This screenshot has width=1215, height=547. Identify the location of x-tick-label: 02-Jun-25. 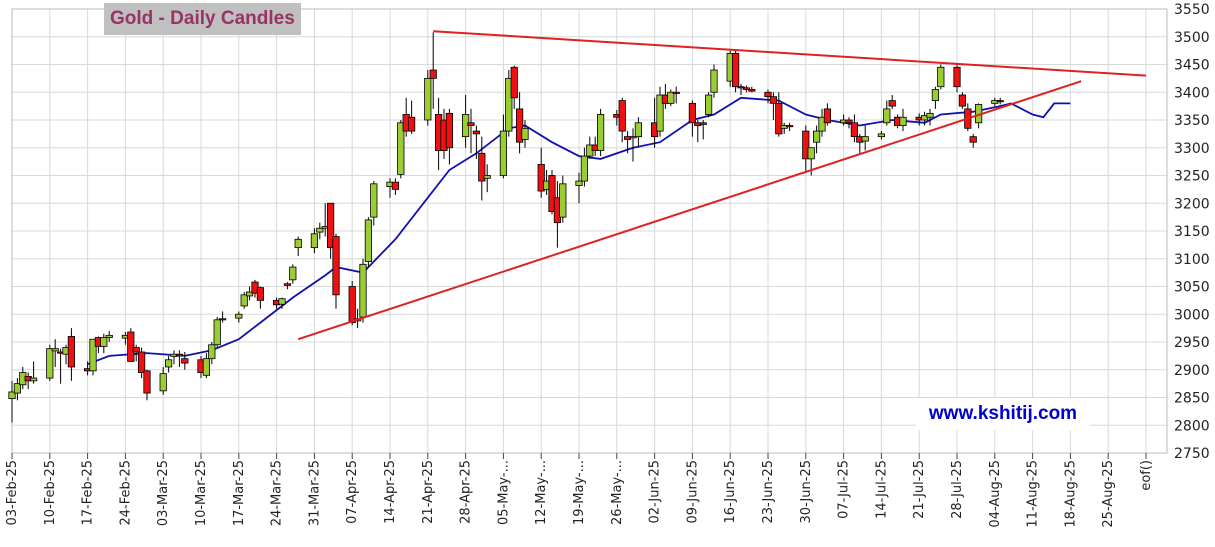
(655, 492).